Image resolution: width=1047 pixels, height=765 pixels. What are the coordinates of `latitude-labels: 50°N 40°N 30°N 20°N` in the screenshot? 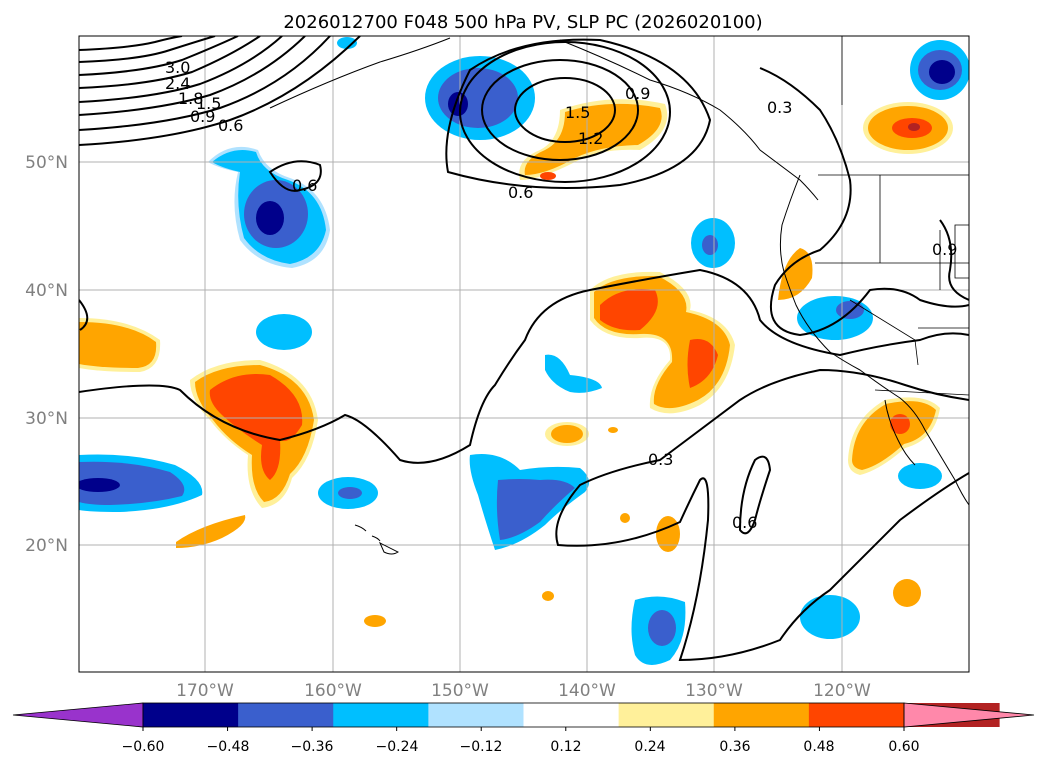 It's located at (46, 354).